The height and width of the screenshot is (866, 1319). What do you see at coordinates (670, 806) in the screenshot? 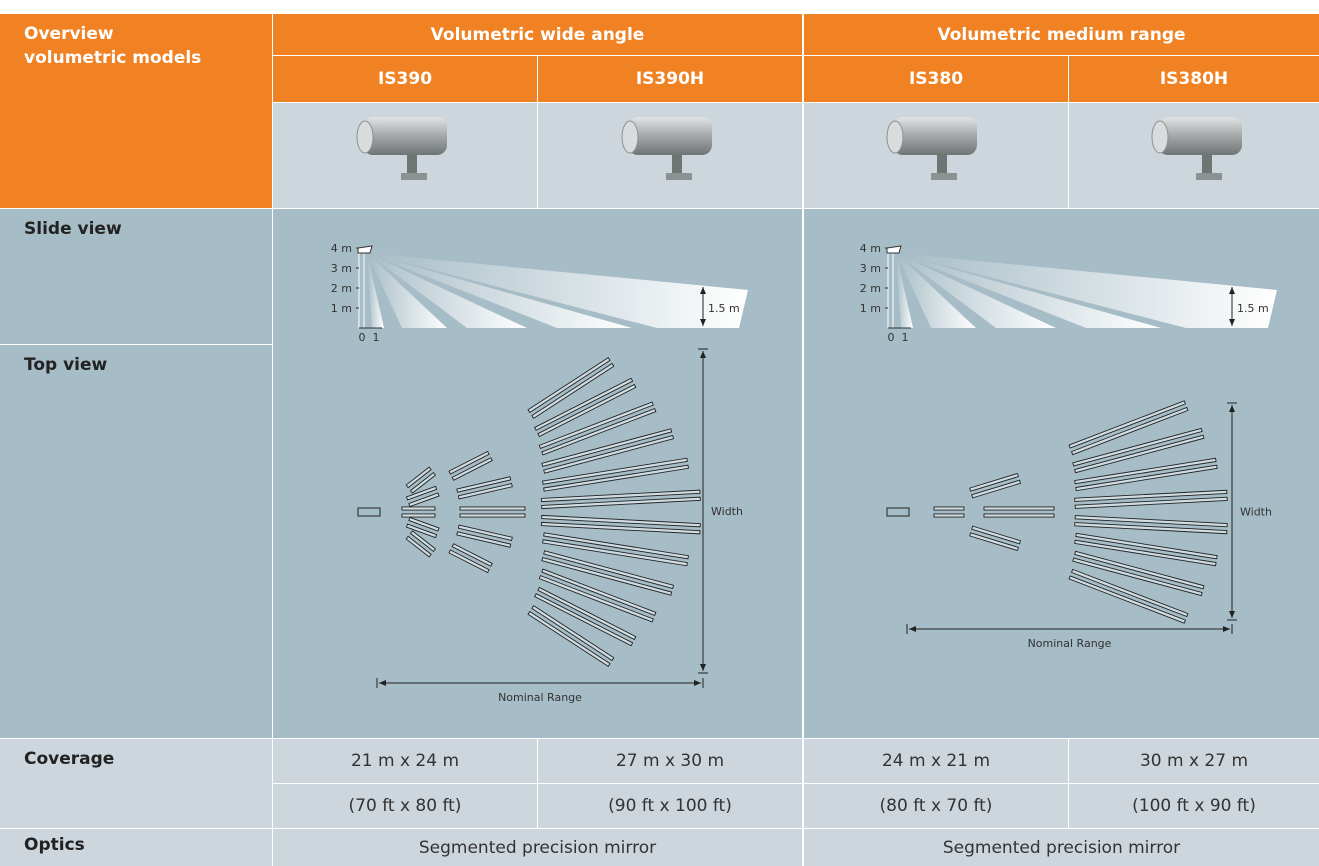
I see `coverage-imperial: (90 ft x 100 ft)` at bounding box center [670, 806].